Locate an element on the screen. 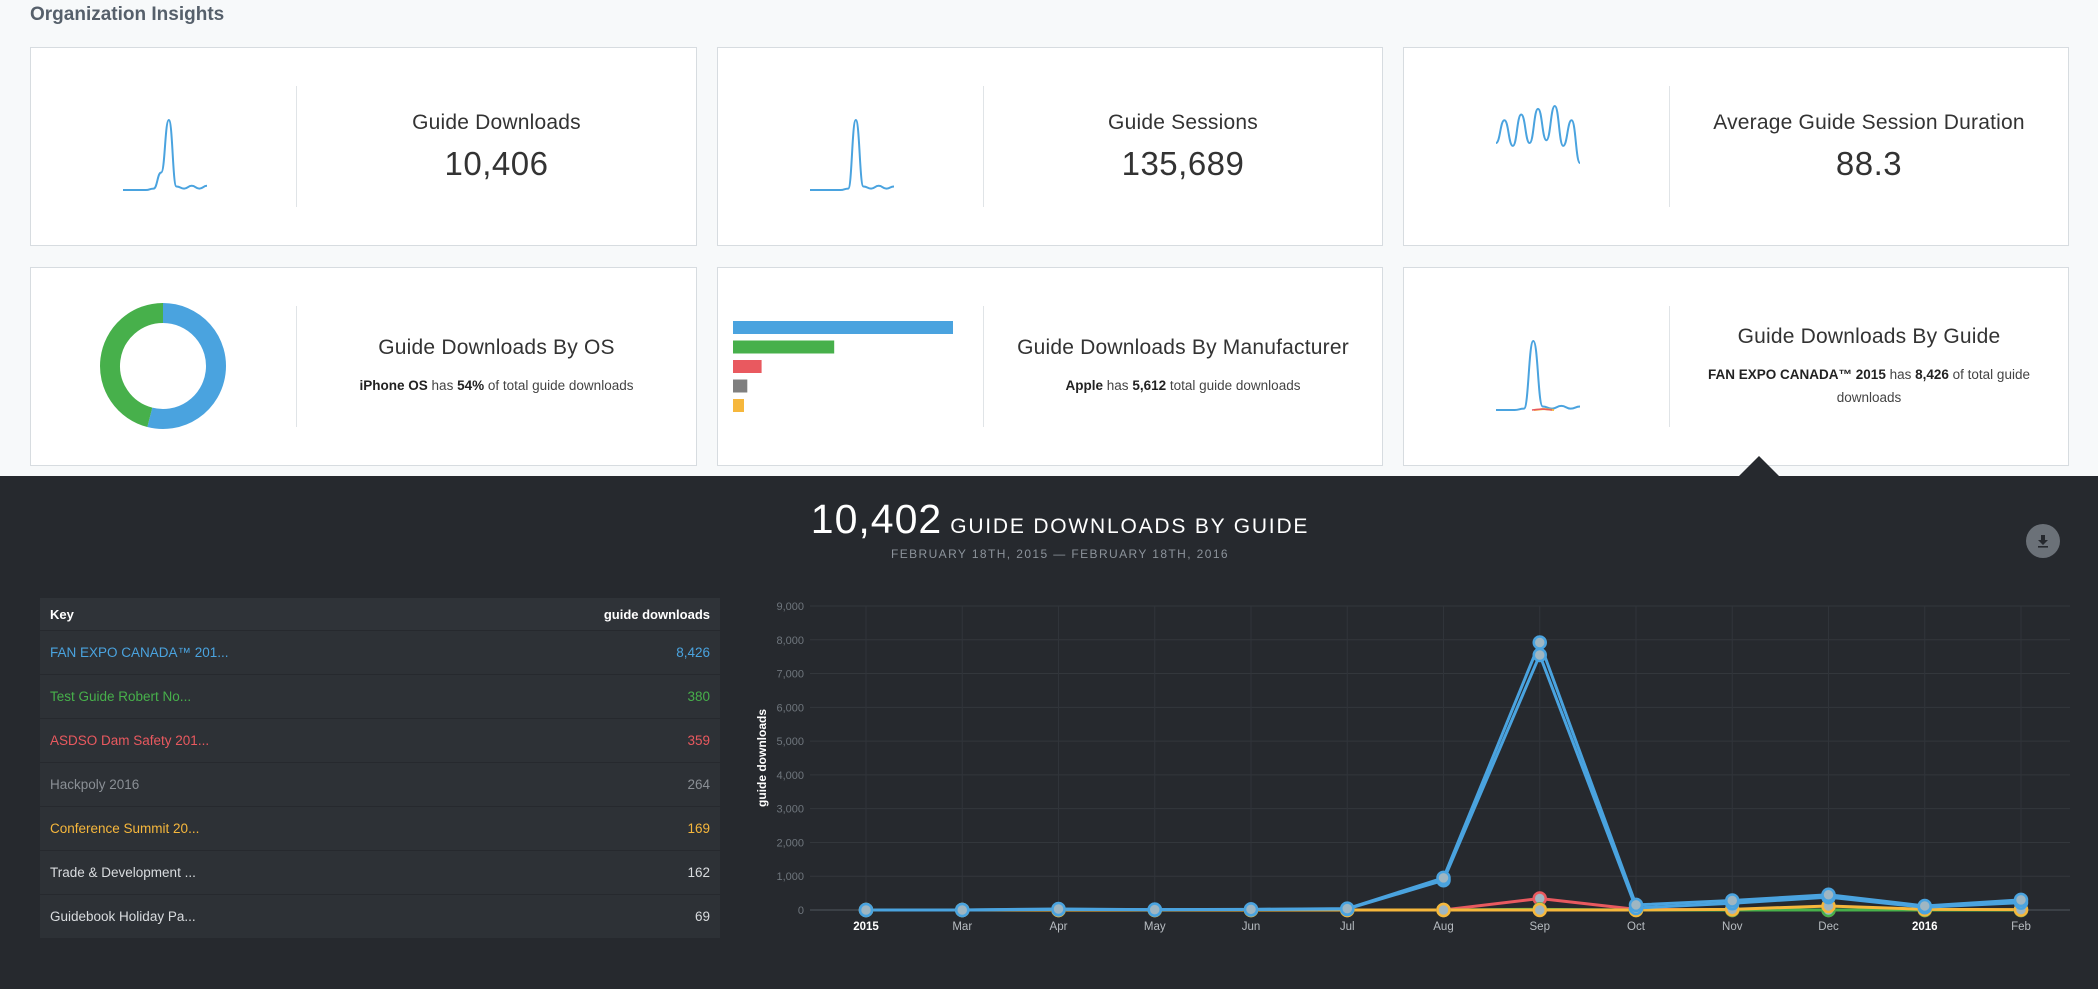 Image resolution: width=2098 pixels, height=989 pixels. download-button is located at coordinates (2043, 541).